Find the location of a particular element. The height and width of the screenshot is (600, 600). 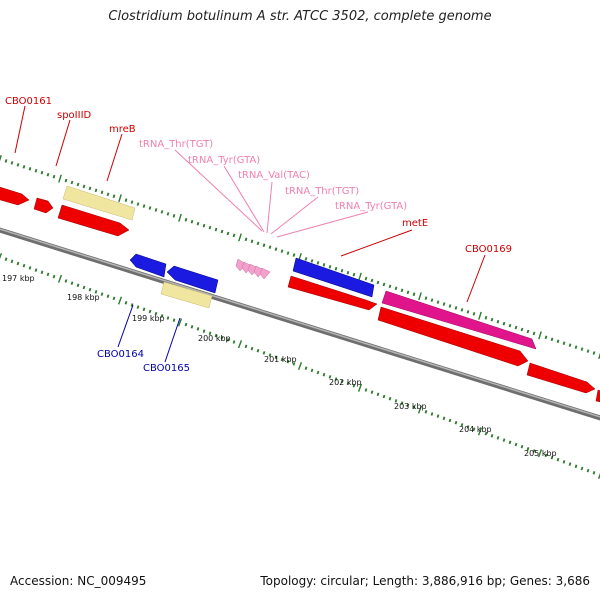

label-mete: metE is located at coordinates (415, 223).